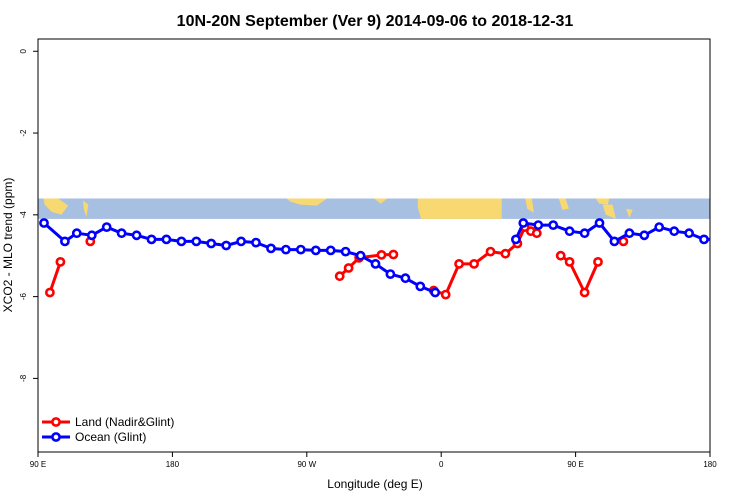 The width and height of the screenshot is (750, 500). What do you see at coordinates (306, 464) in the screenshot?
I see `x-tick-label: 90 W` at bounding box center [306, 464].